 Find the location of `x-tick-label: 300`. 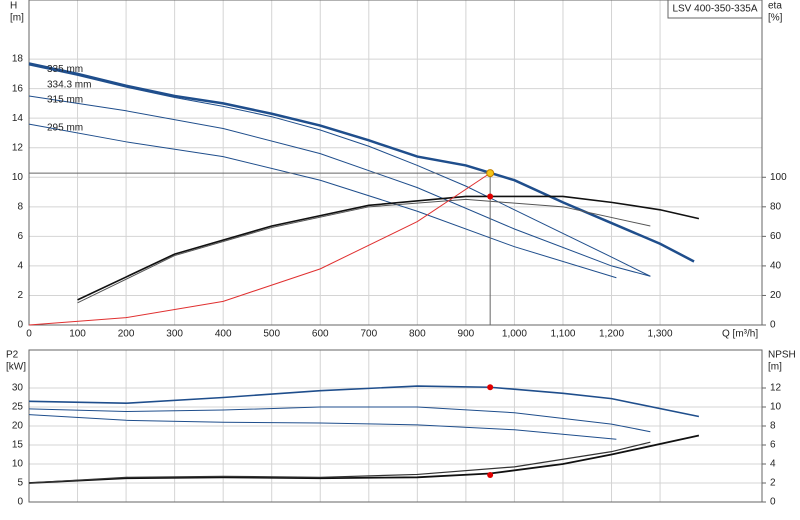

x-tick-label: 300 is located at coordinates (174, 334).